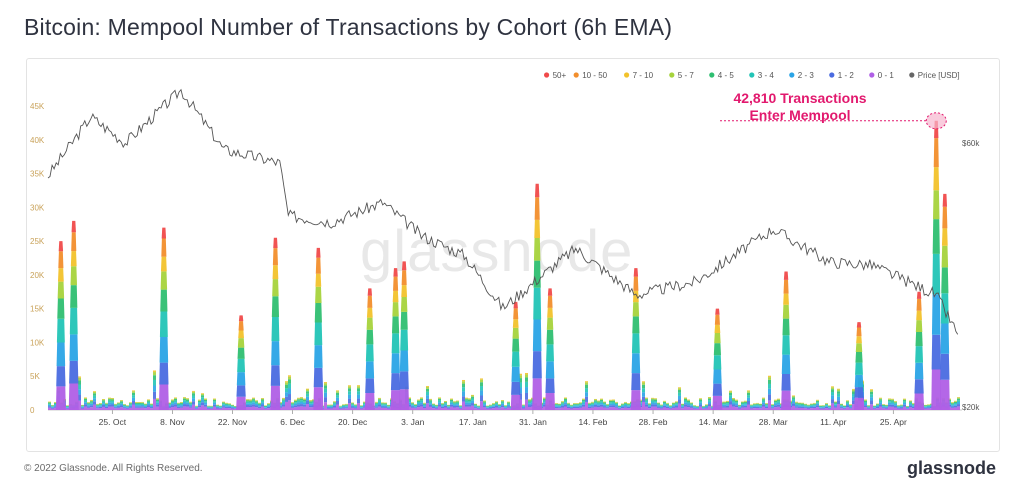 The height and width of the screenshot is (498, 1024). I want to click on x-tick-label: 28. Feb, so click(653, 422).